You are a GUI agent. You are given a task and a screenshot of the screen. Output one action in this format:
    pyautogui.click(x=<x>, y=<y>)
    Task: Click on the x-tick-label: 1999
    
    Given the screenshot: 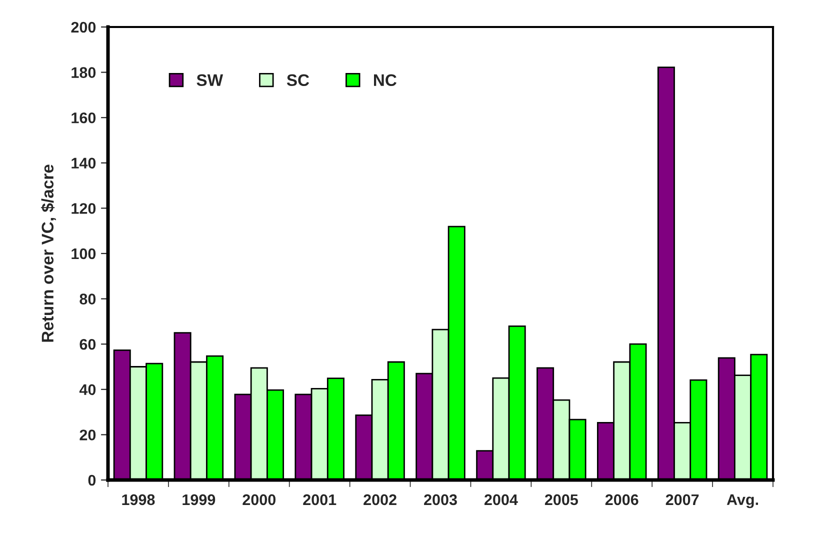 What is the action you would take?
    pyautogui.click(x=199, y=500)
    